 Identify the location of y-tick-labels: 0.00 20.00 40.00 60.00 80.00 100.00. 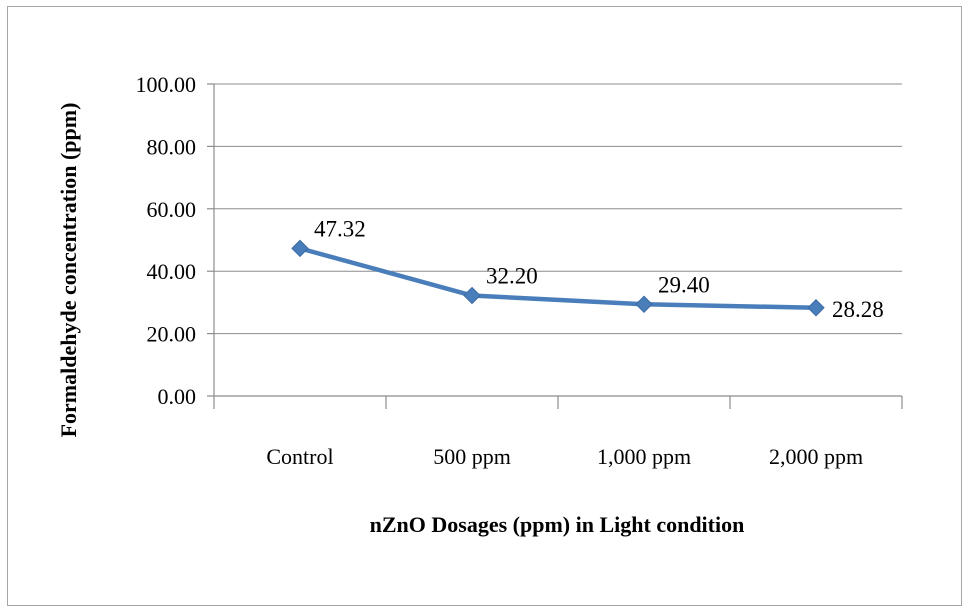
(166, 240).